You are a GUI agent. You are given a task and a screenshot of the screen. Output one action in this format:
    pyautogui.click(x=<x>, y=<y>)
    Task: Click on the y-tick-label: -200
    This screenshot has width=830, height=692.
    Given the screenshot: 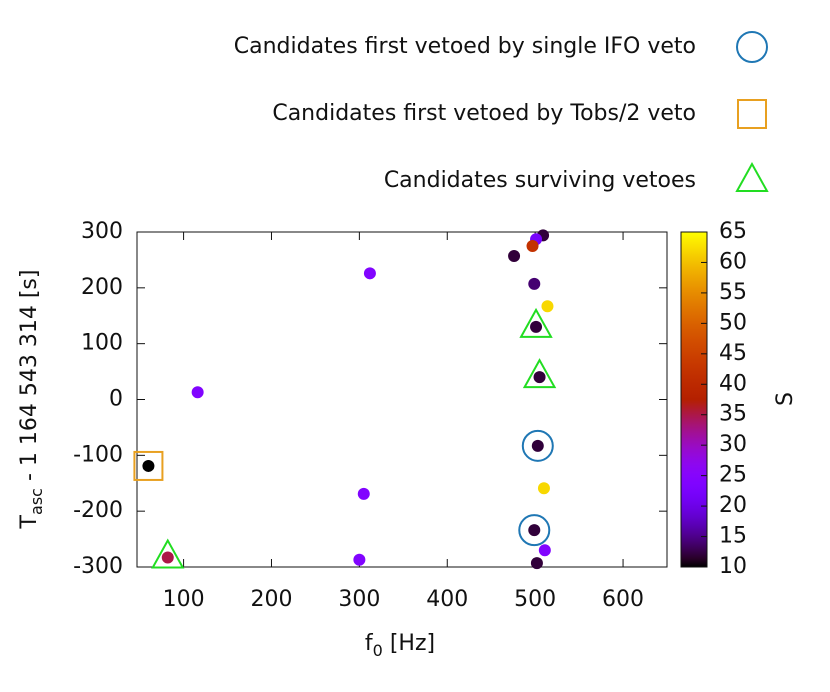 What is the action you would take?
    pyautogui.click(x=98, y=510)
    